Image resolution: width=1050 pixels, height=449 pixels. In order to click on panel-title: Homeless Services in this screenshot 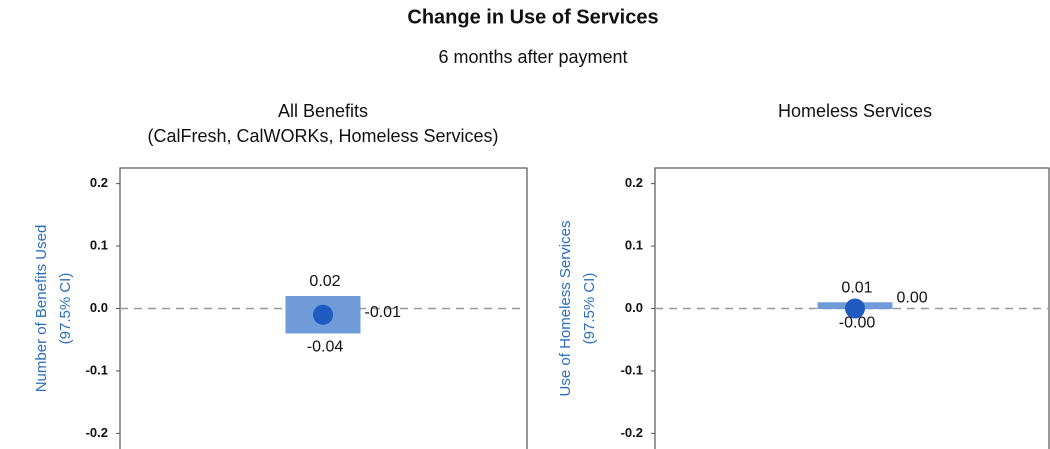, I will do `click(855, 111)`.